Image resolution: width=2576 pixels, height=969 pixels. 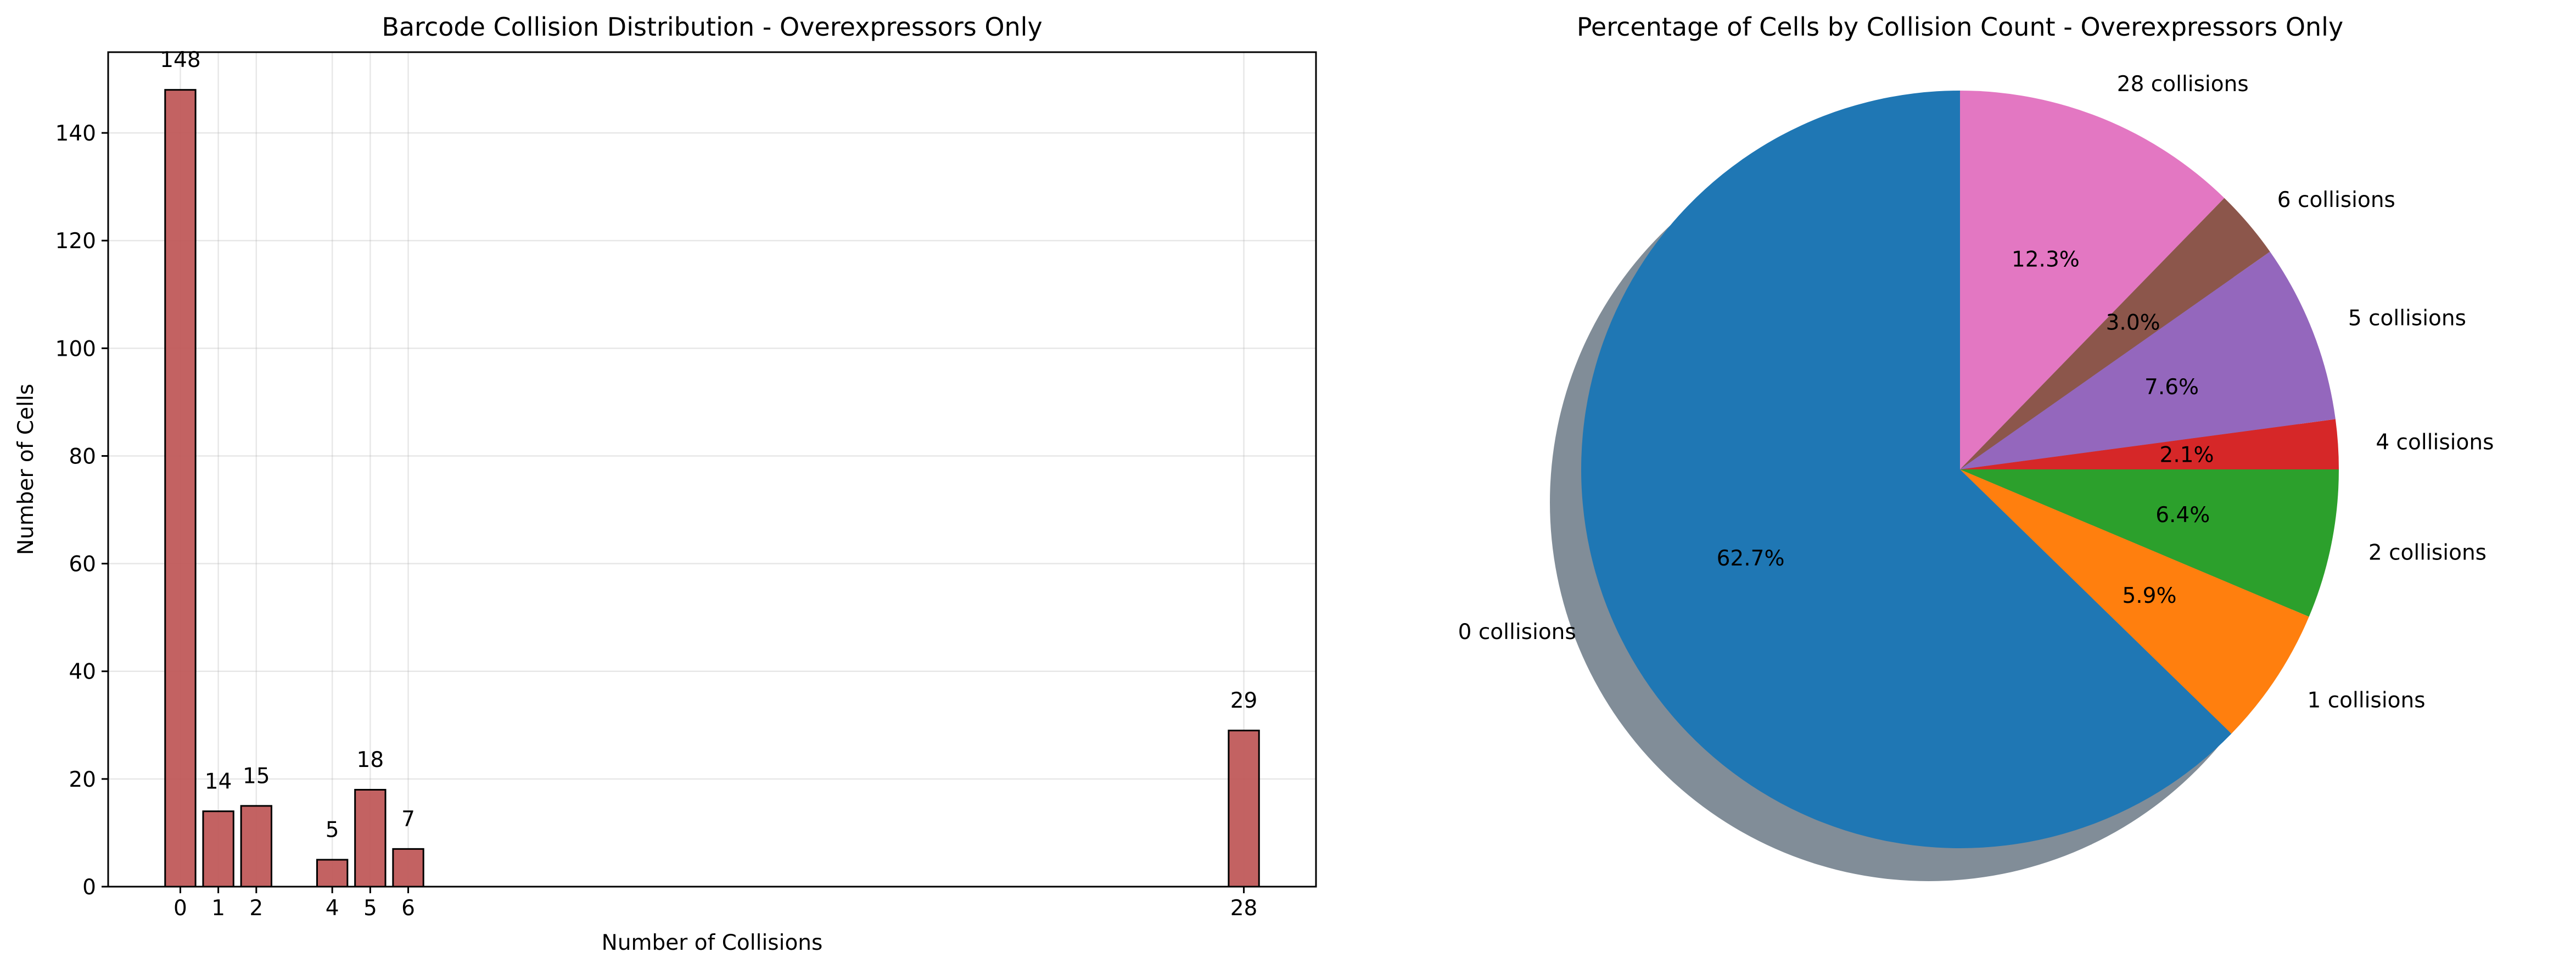 I want to click on pie-percent-label: 7.6%, so click(x=2171, y=387).